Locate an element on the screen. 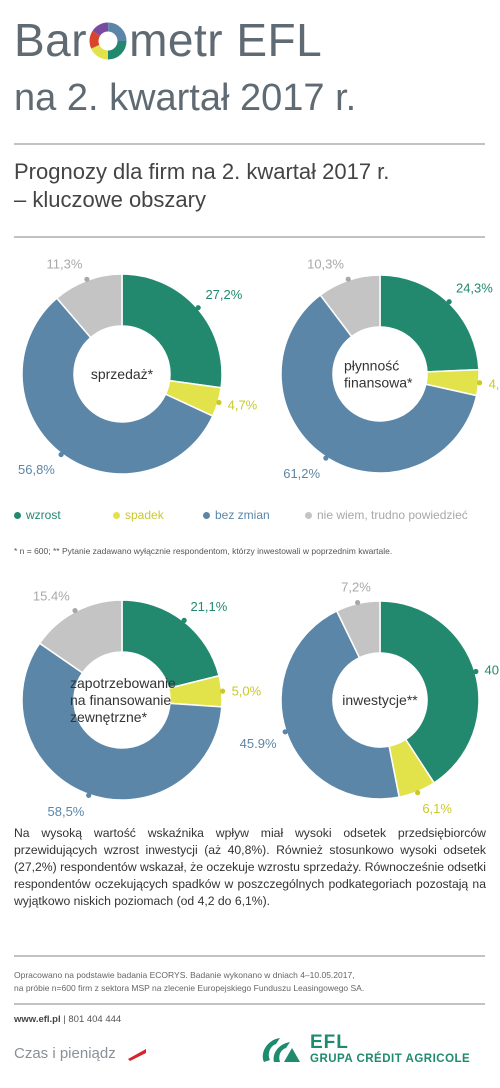 The width and height of the screenshot is (500, 1088). legend-item-nie-wiem: nie wiem, trudno powiedzieć is located at coordinates (386, 515).